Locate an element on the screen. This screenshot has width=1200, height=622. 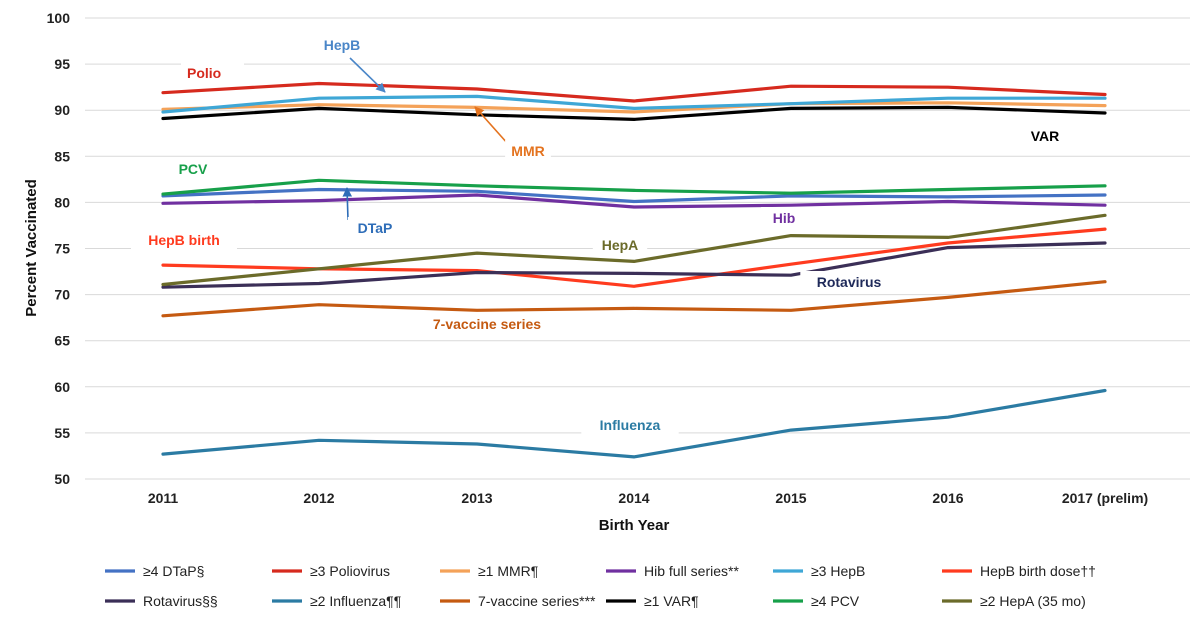
y-tick-label: 90 is located at coordinates (62, 110).